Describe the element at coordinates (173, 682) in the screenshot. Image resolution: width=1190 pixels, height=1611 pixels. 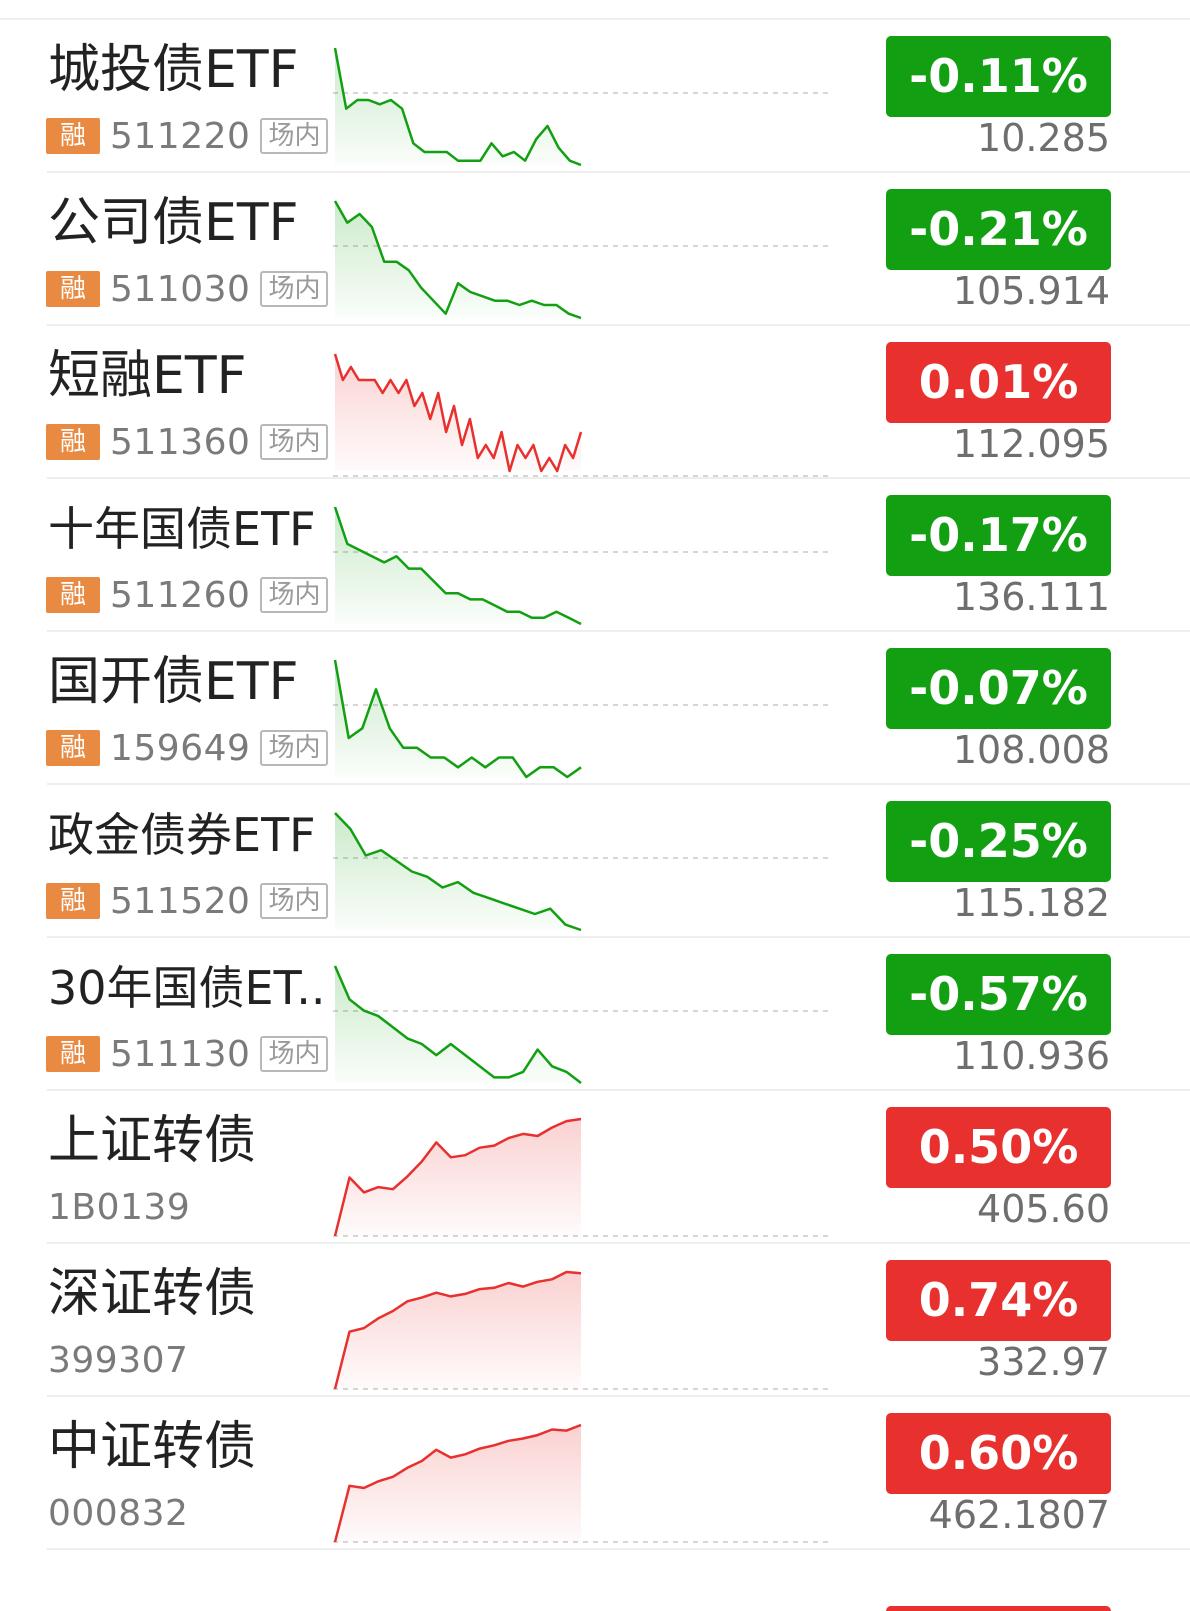
I see `item-name: 国开债ETF` at that location.